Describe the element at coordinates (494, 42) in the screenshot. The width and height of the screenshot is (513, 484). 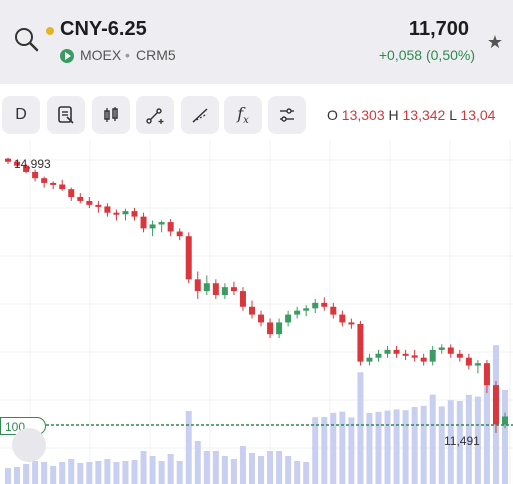
I see `star-icon: ★` at that location.